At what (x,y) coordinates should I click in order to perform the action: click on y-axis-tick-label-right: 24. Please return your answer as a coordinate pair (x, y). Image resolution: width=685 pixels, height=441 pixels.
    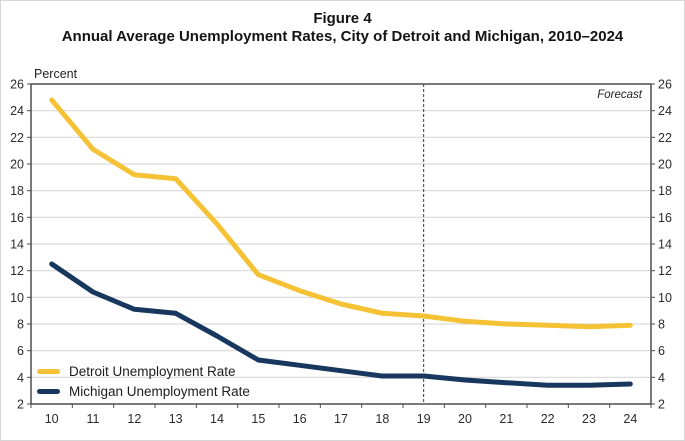
    Looking at the image, I should click on (665, 111).